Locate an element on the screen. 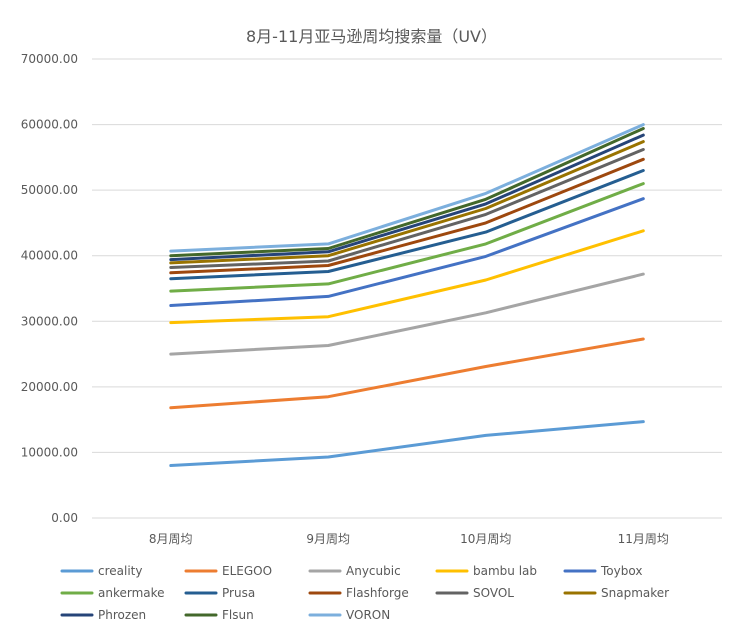 The image size is (743, 640). series-line-prusa is located at coordinates (407, 225).